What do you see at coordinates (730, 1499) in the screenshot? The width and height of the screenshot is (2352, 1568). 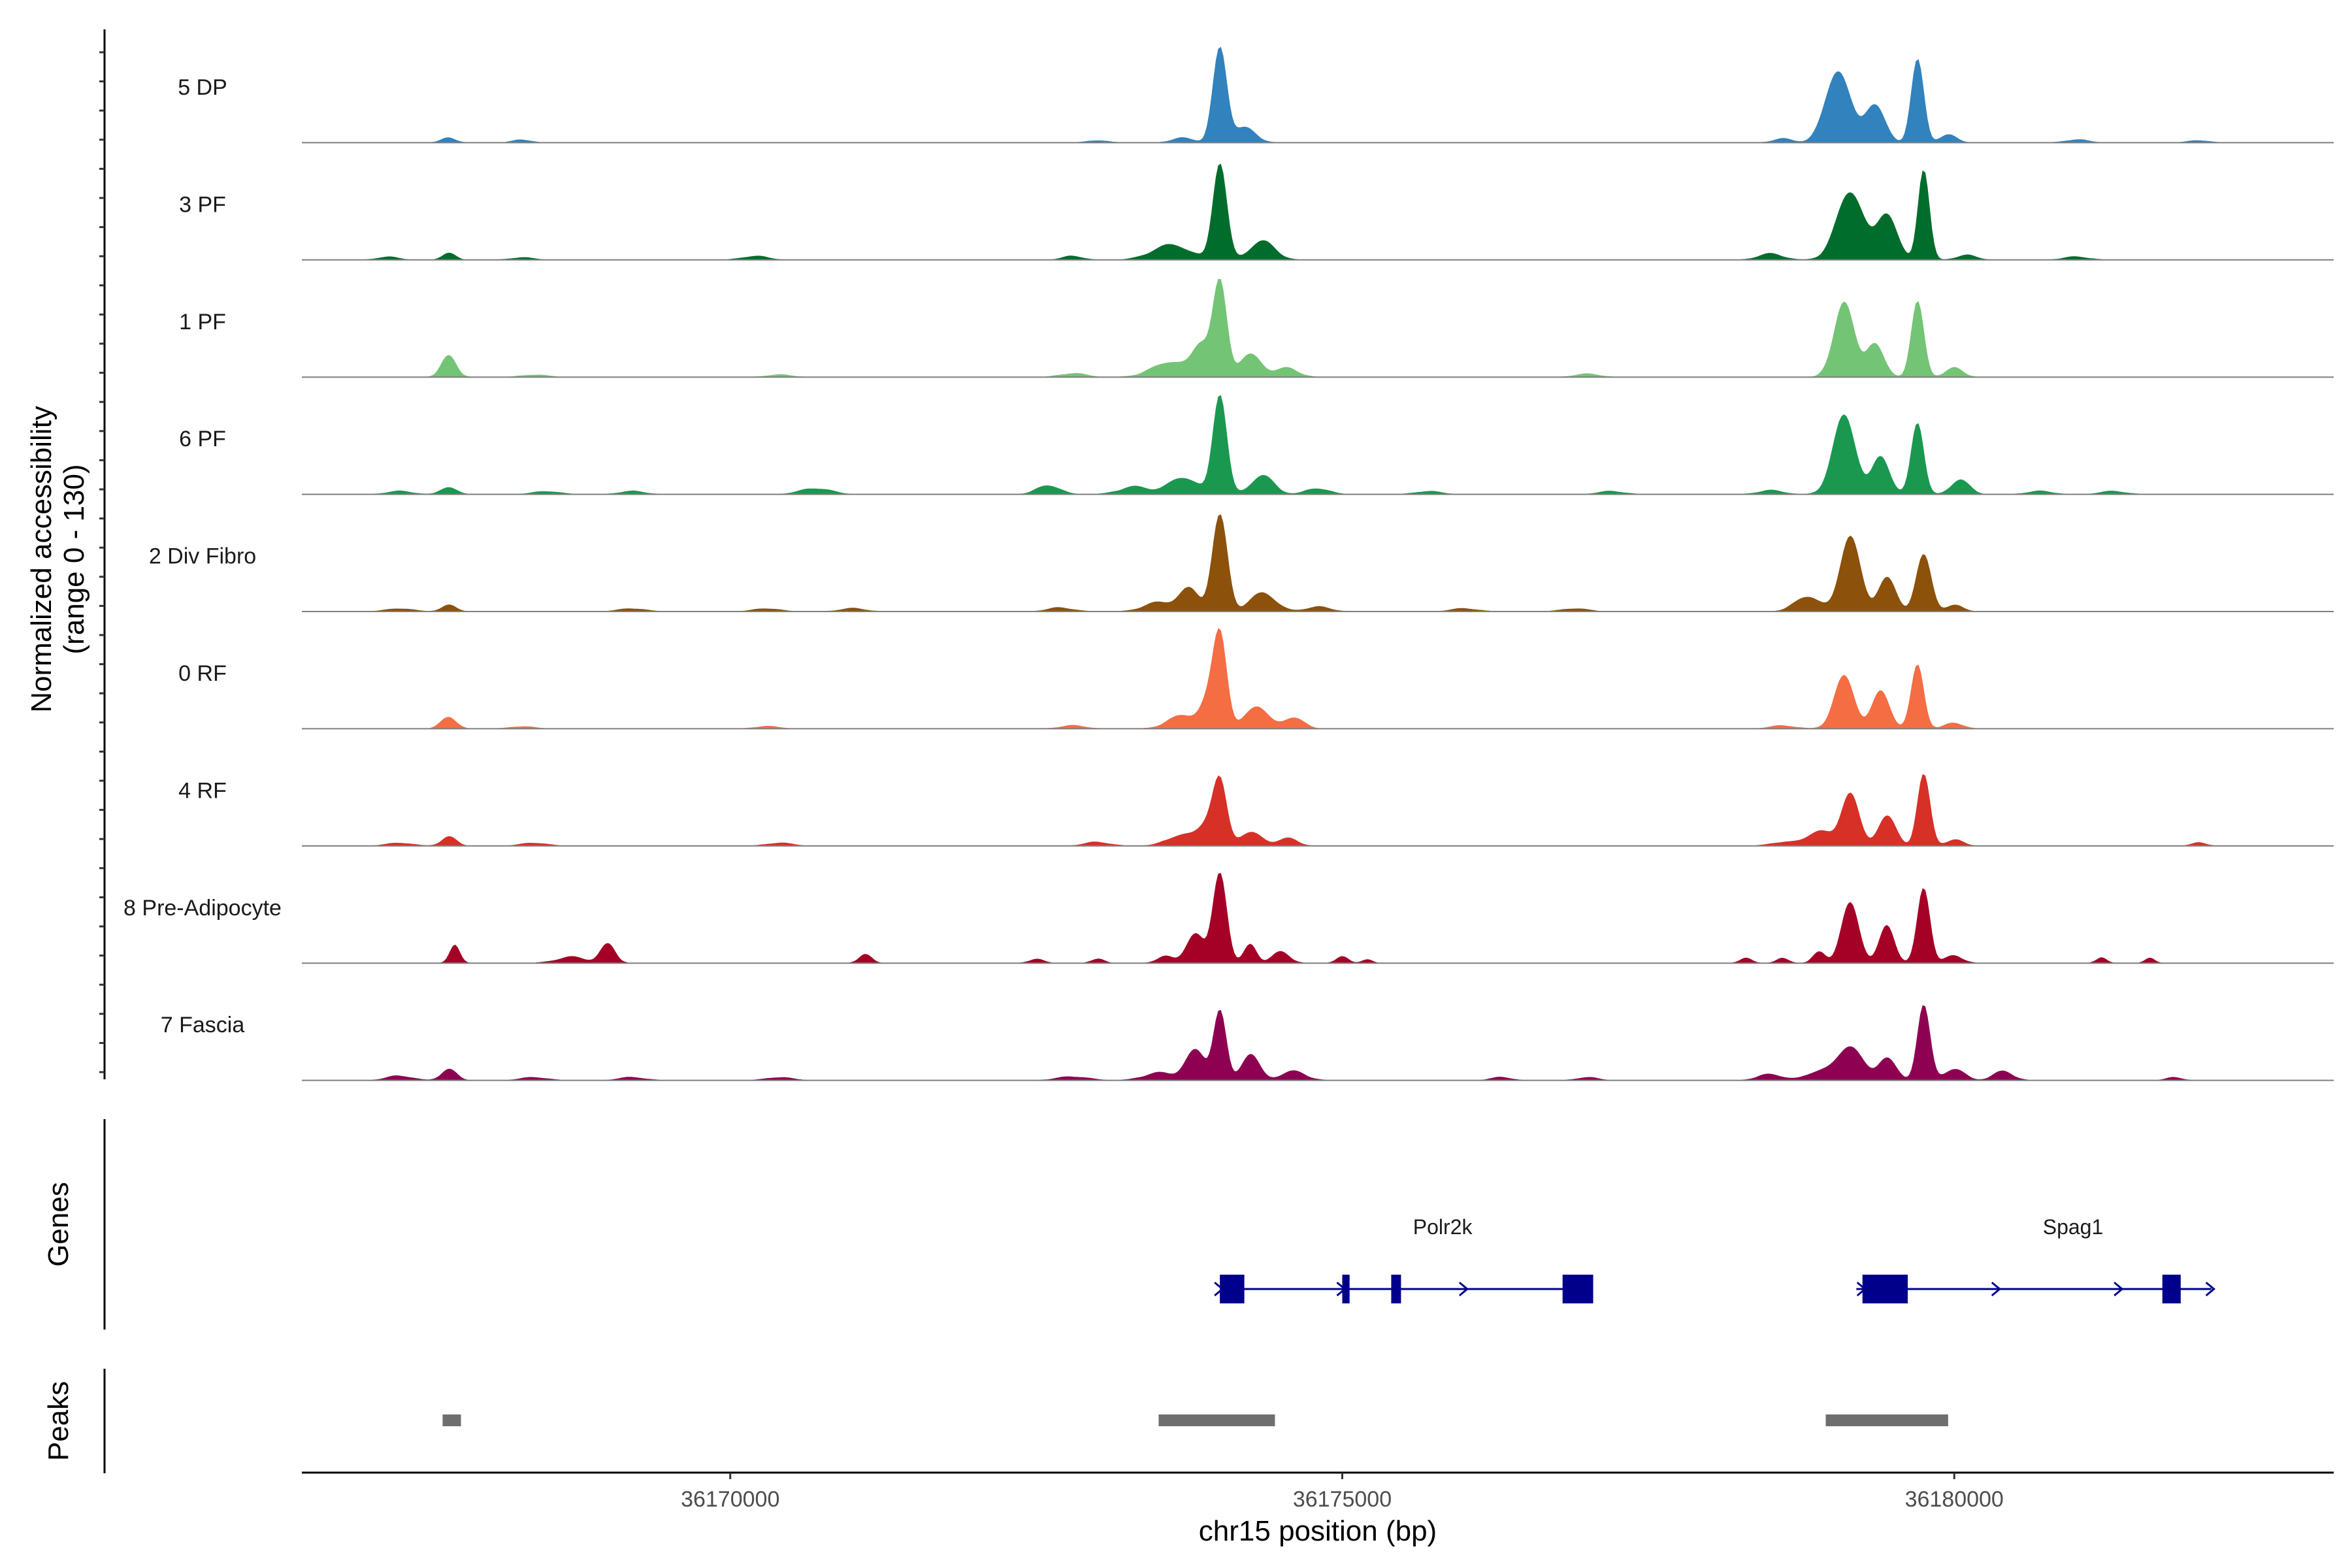 I see `x-tick-label: 36170000` at bounding box center [730, 1499].